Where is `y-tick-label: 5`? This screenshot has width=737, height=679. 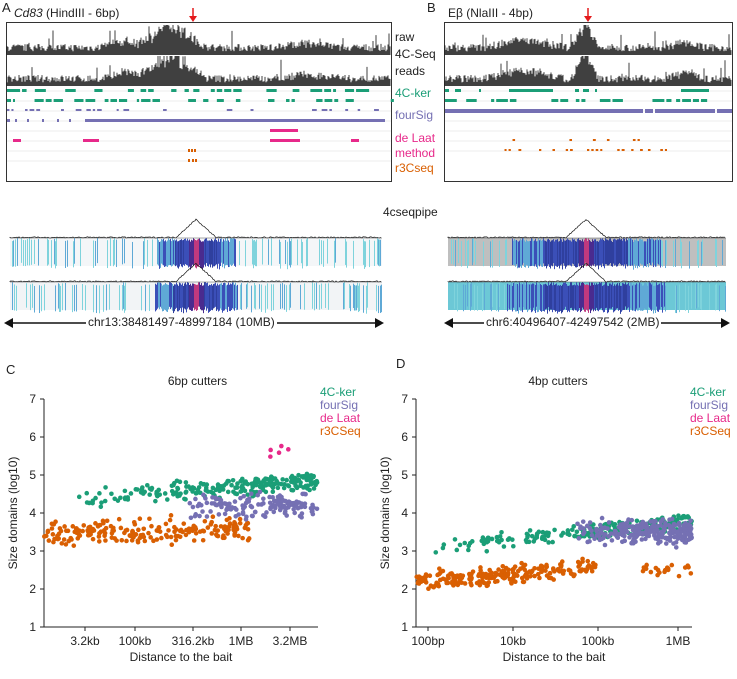
y-tick-label: 5 is located at coordinates (404, 475).